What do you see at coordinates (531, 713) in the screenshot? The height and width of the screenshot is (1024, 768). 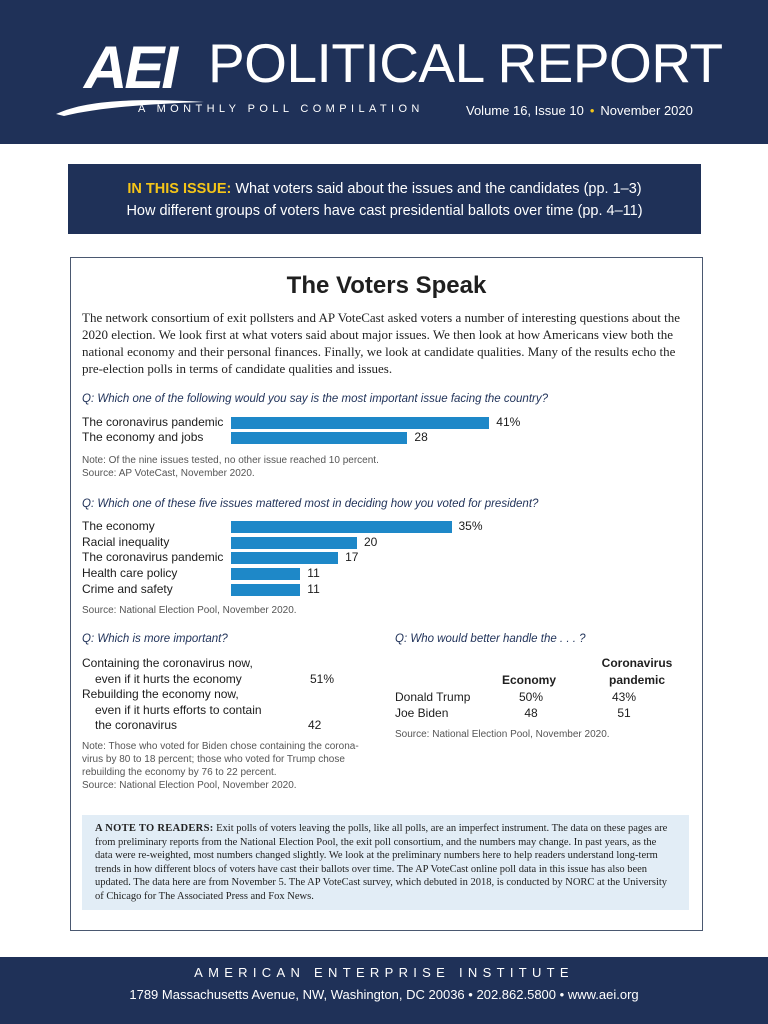 I see `cell-value: 48` at bounding box center [531, 713].